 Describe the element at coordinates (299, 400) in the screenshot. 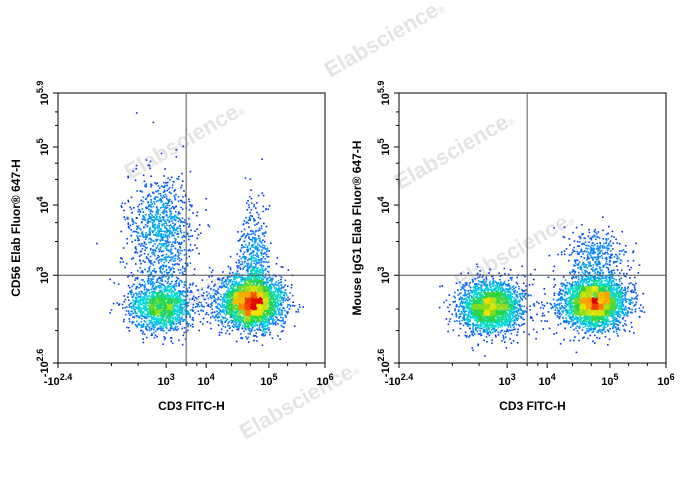

I see `watermark-6: Elabscience®` at that location.